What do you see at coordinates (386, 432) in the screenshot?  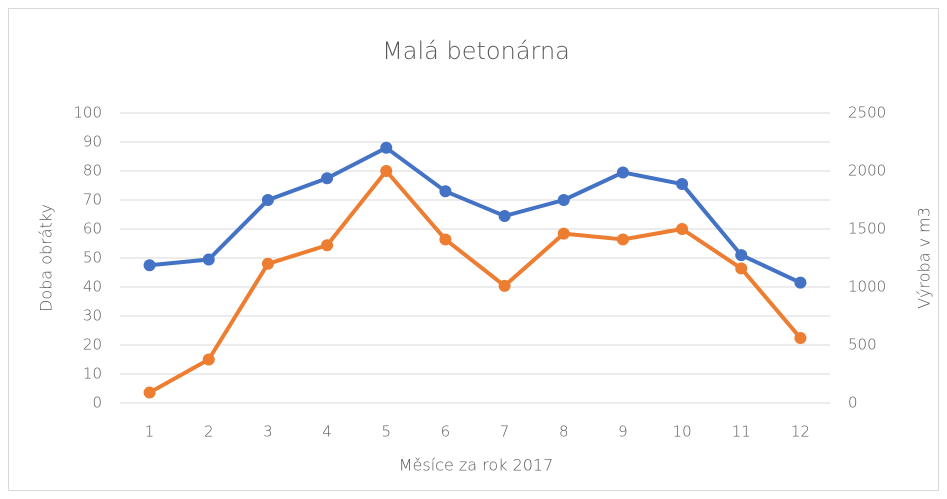 I see `x-tick-label: 5` at bounding box center [386, 432].